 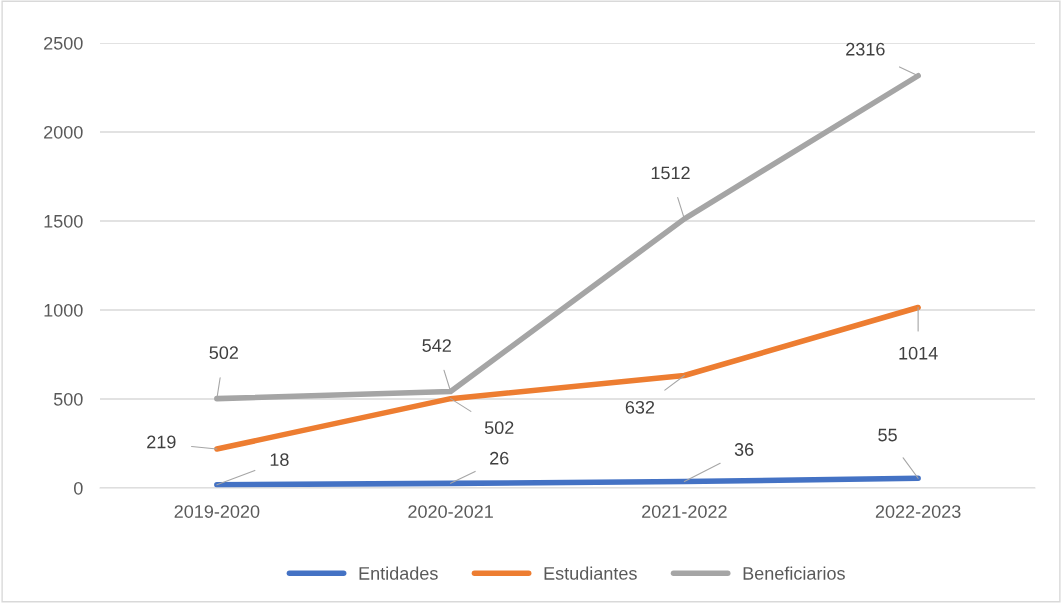 What do you see at coordinates (918, 353) in the screenshot?
I see `data-label: 1014` at bounding box center [918, 353].